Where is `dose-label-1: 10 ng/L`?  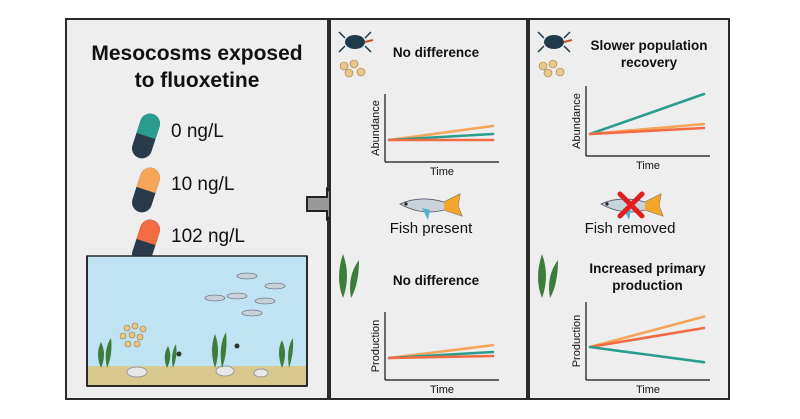 dose-label-1: 10 ng/L is located at coordinates (203, 184).